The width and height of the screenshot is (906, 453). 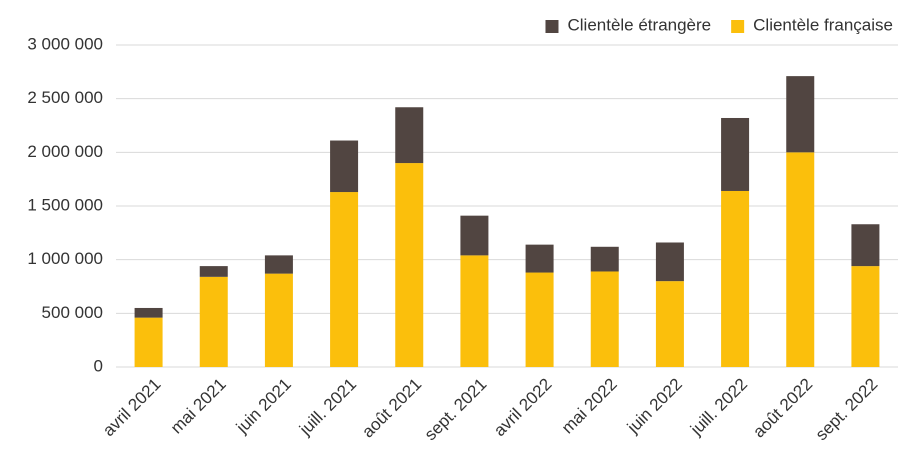 What do you see at coordinates (198, 406) in the screenshot?
I see `x-tick-label: mai 2021` at bounding box center [198, 406].